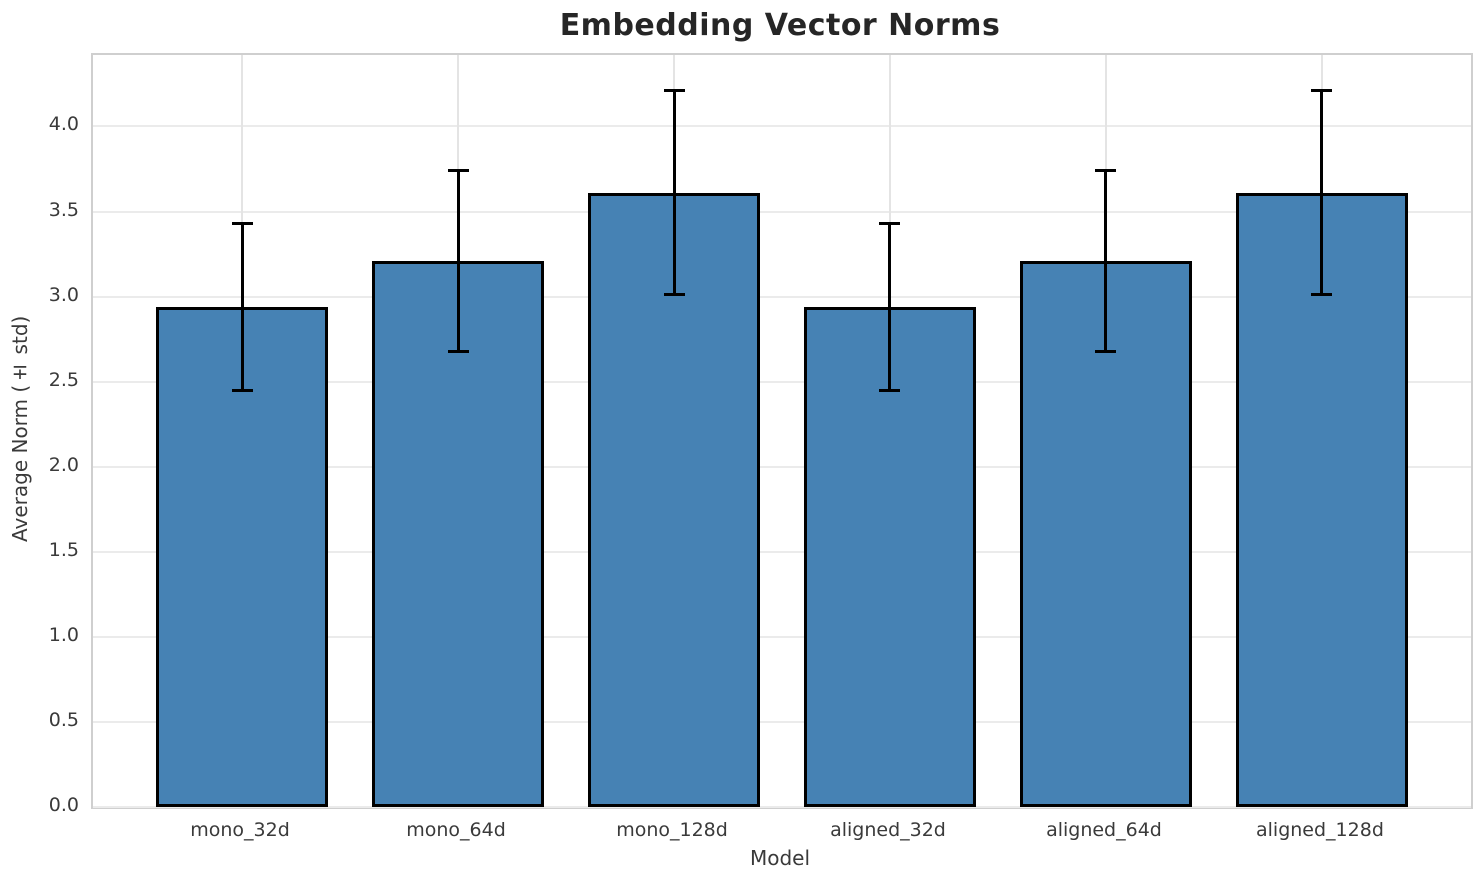  I want to click on error-cap-top-aligned_128d, so click(1322, 91).